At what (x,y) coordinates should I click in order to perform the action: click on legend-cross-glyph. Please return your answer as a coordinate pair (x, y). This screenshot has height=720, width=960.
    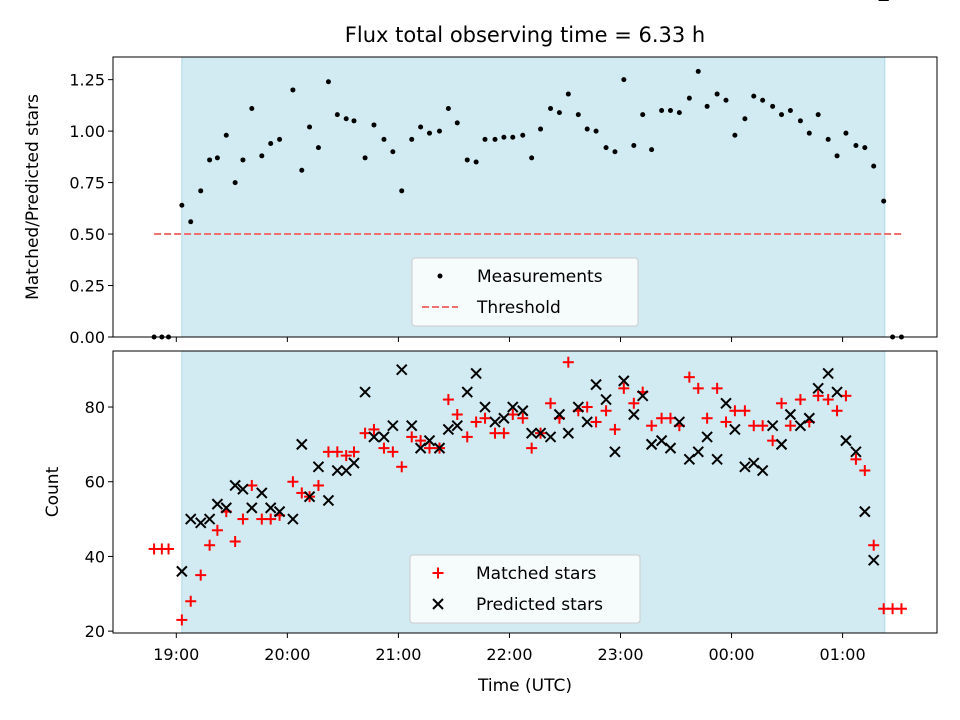
    Looking at the image, I should click on (438, 604).